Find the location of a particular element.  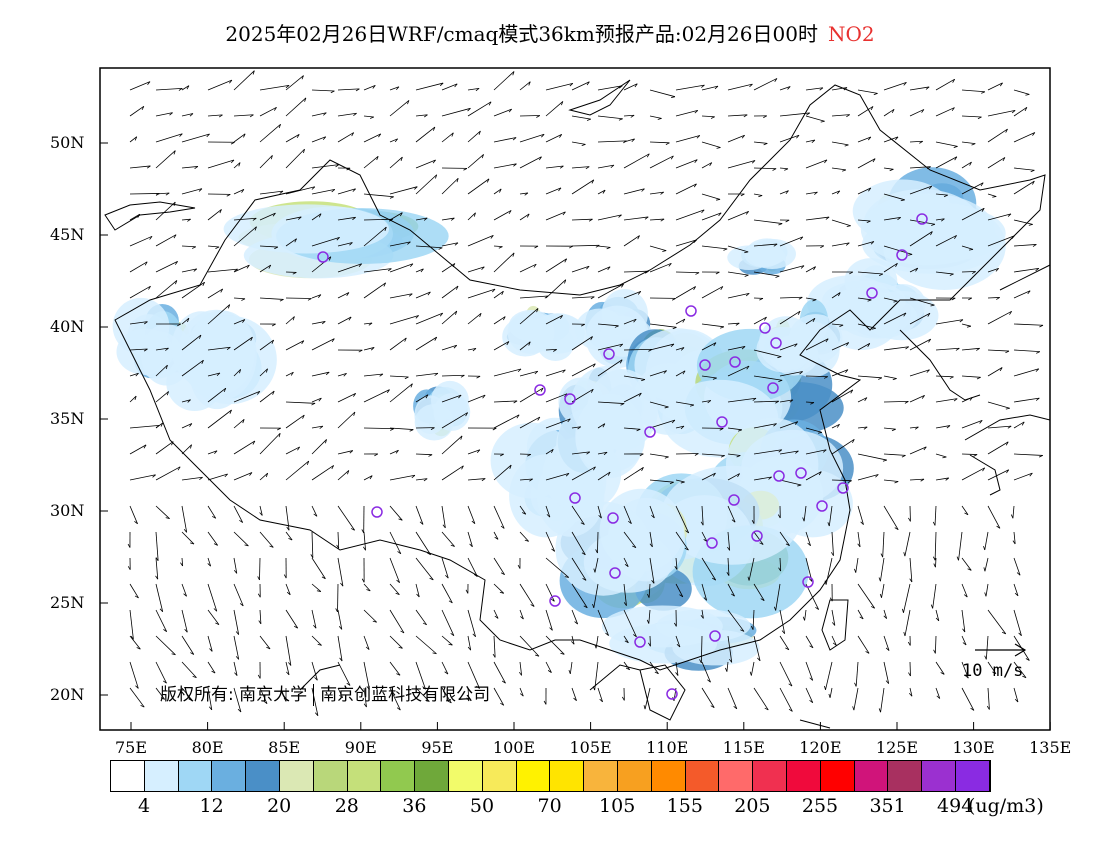

colorbar-label: 36 is located at coordinates (414, 806).